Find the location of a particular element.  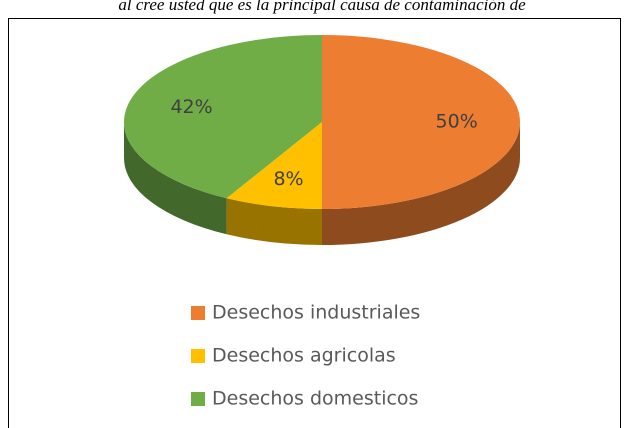

data-label: 50% is located at coordinates (457, 122).